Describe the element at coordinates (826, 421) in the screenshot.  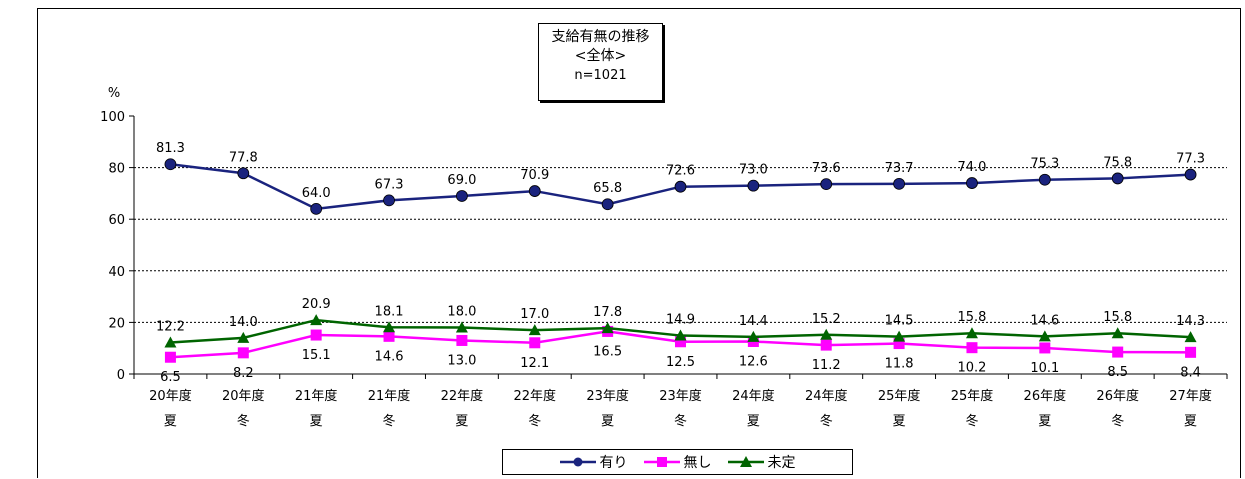
I see `x-tick-label-9-line2: 冬` at that location.